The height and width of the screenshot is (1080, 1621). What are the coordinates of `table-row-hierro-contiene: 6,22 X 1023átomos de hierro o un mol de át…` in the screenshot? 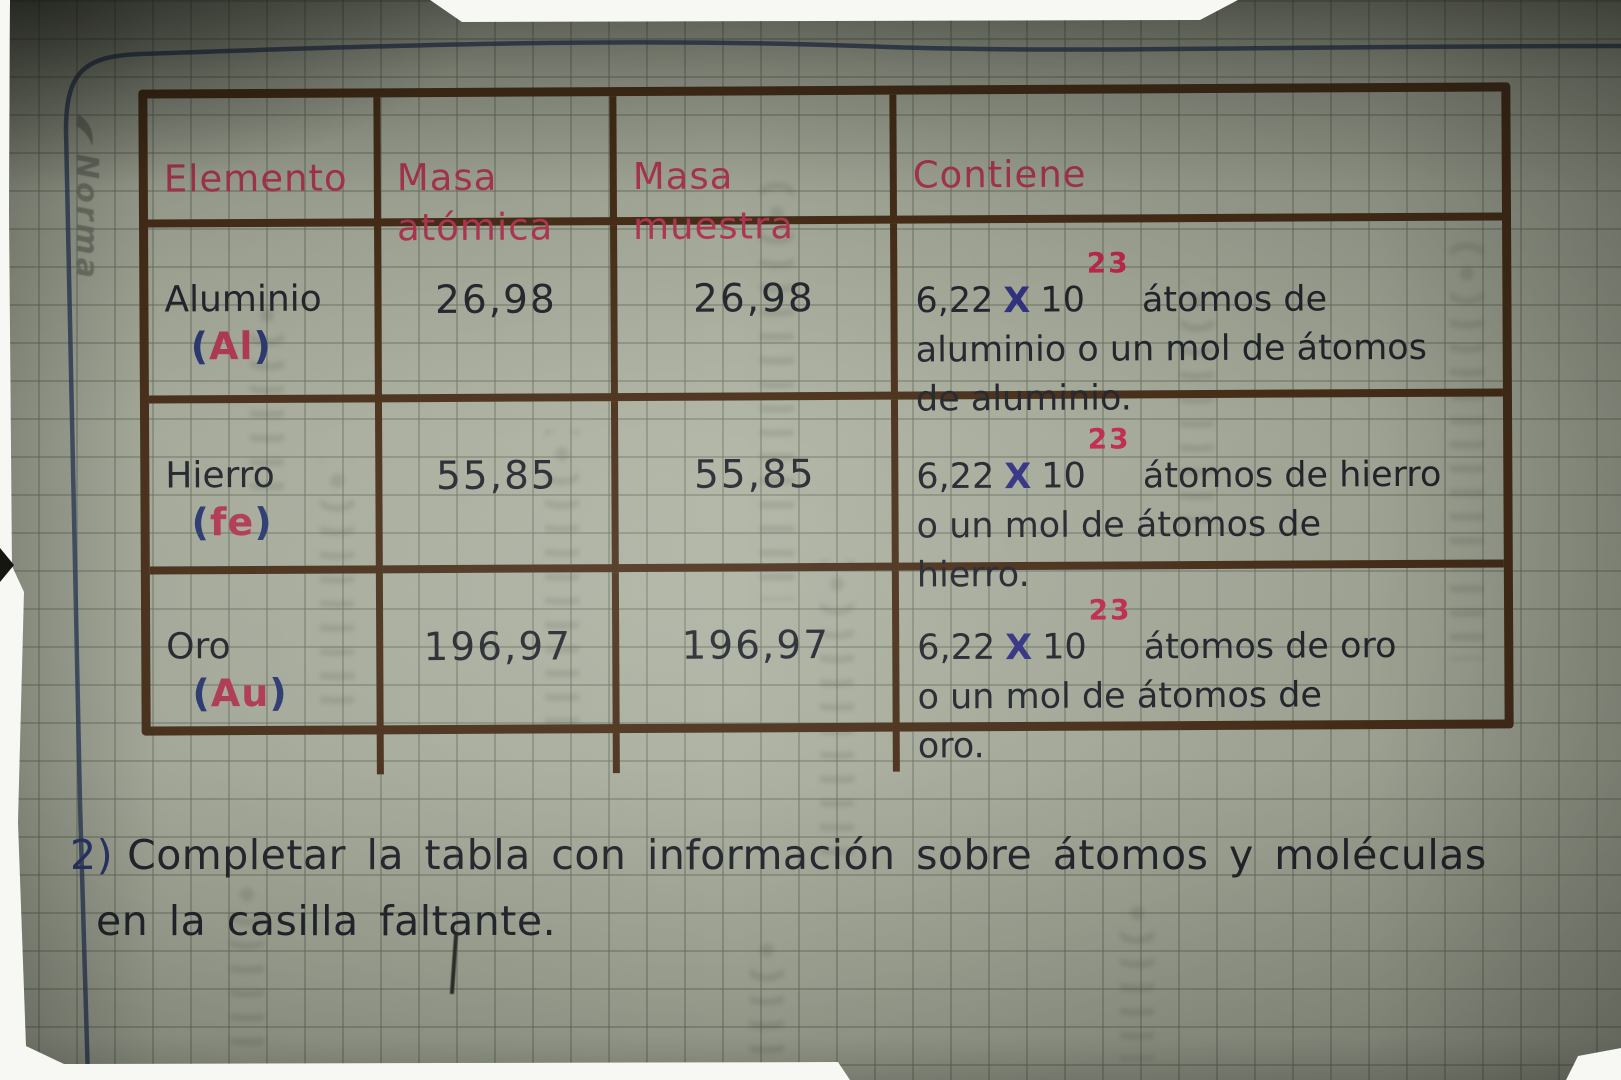 It's located at (1200, 495).